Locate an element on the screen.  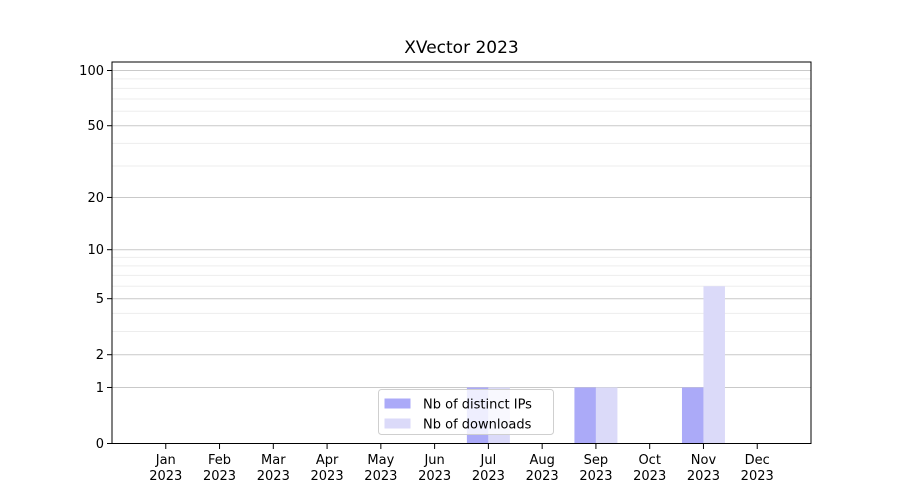
y-tick-label: 0 is located at coordinates (100, 444).